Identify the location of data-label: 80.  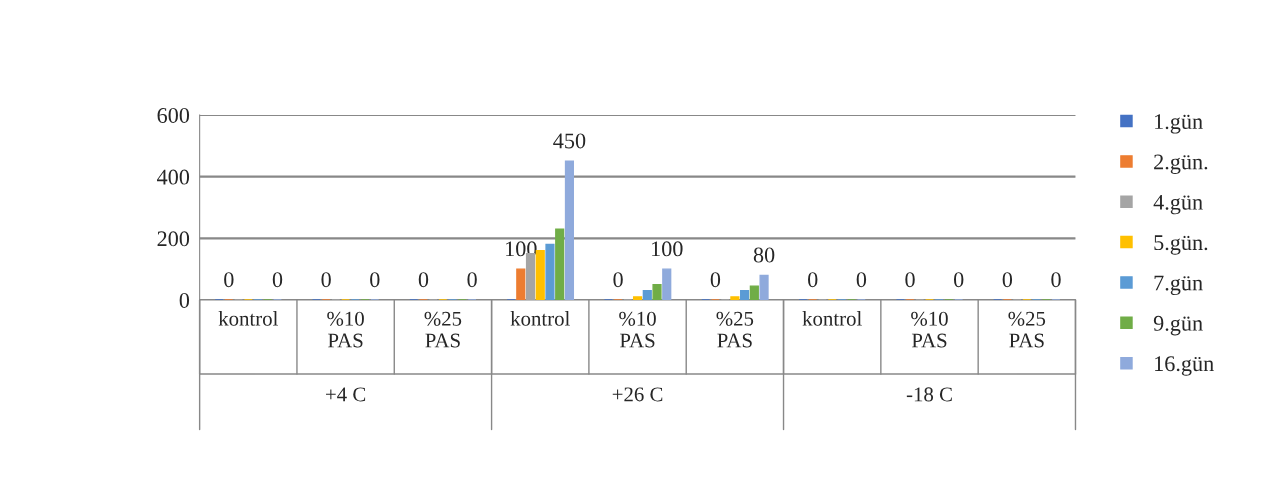
(764, 255).